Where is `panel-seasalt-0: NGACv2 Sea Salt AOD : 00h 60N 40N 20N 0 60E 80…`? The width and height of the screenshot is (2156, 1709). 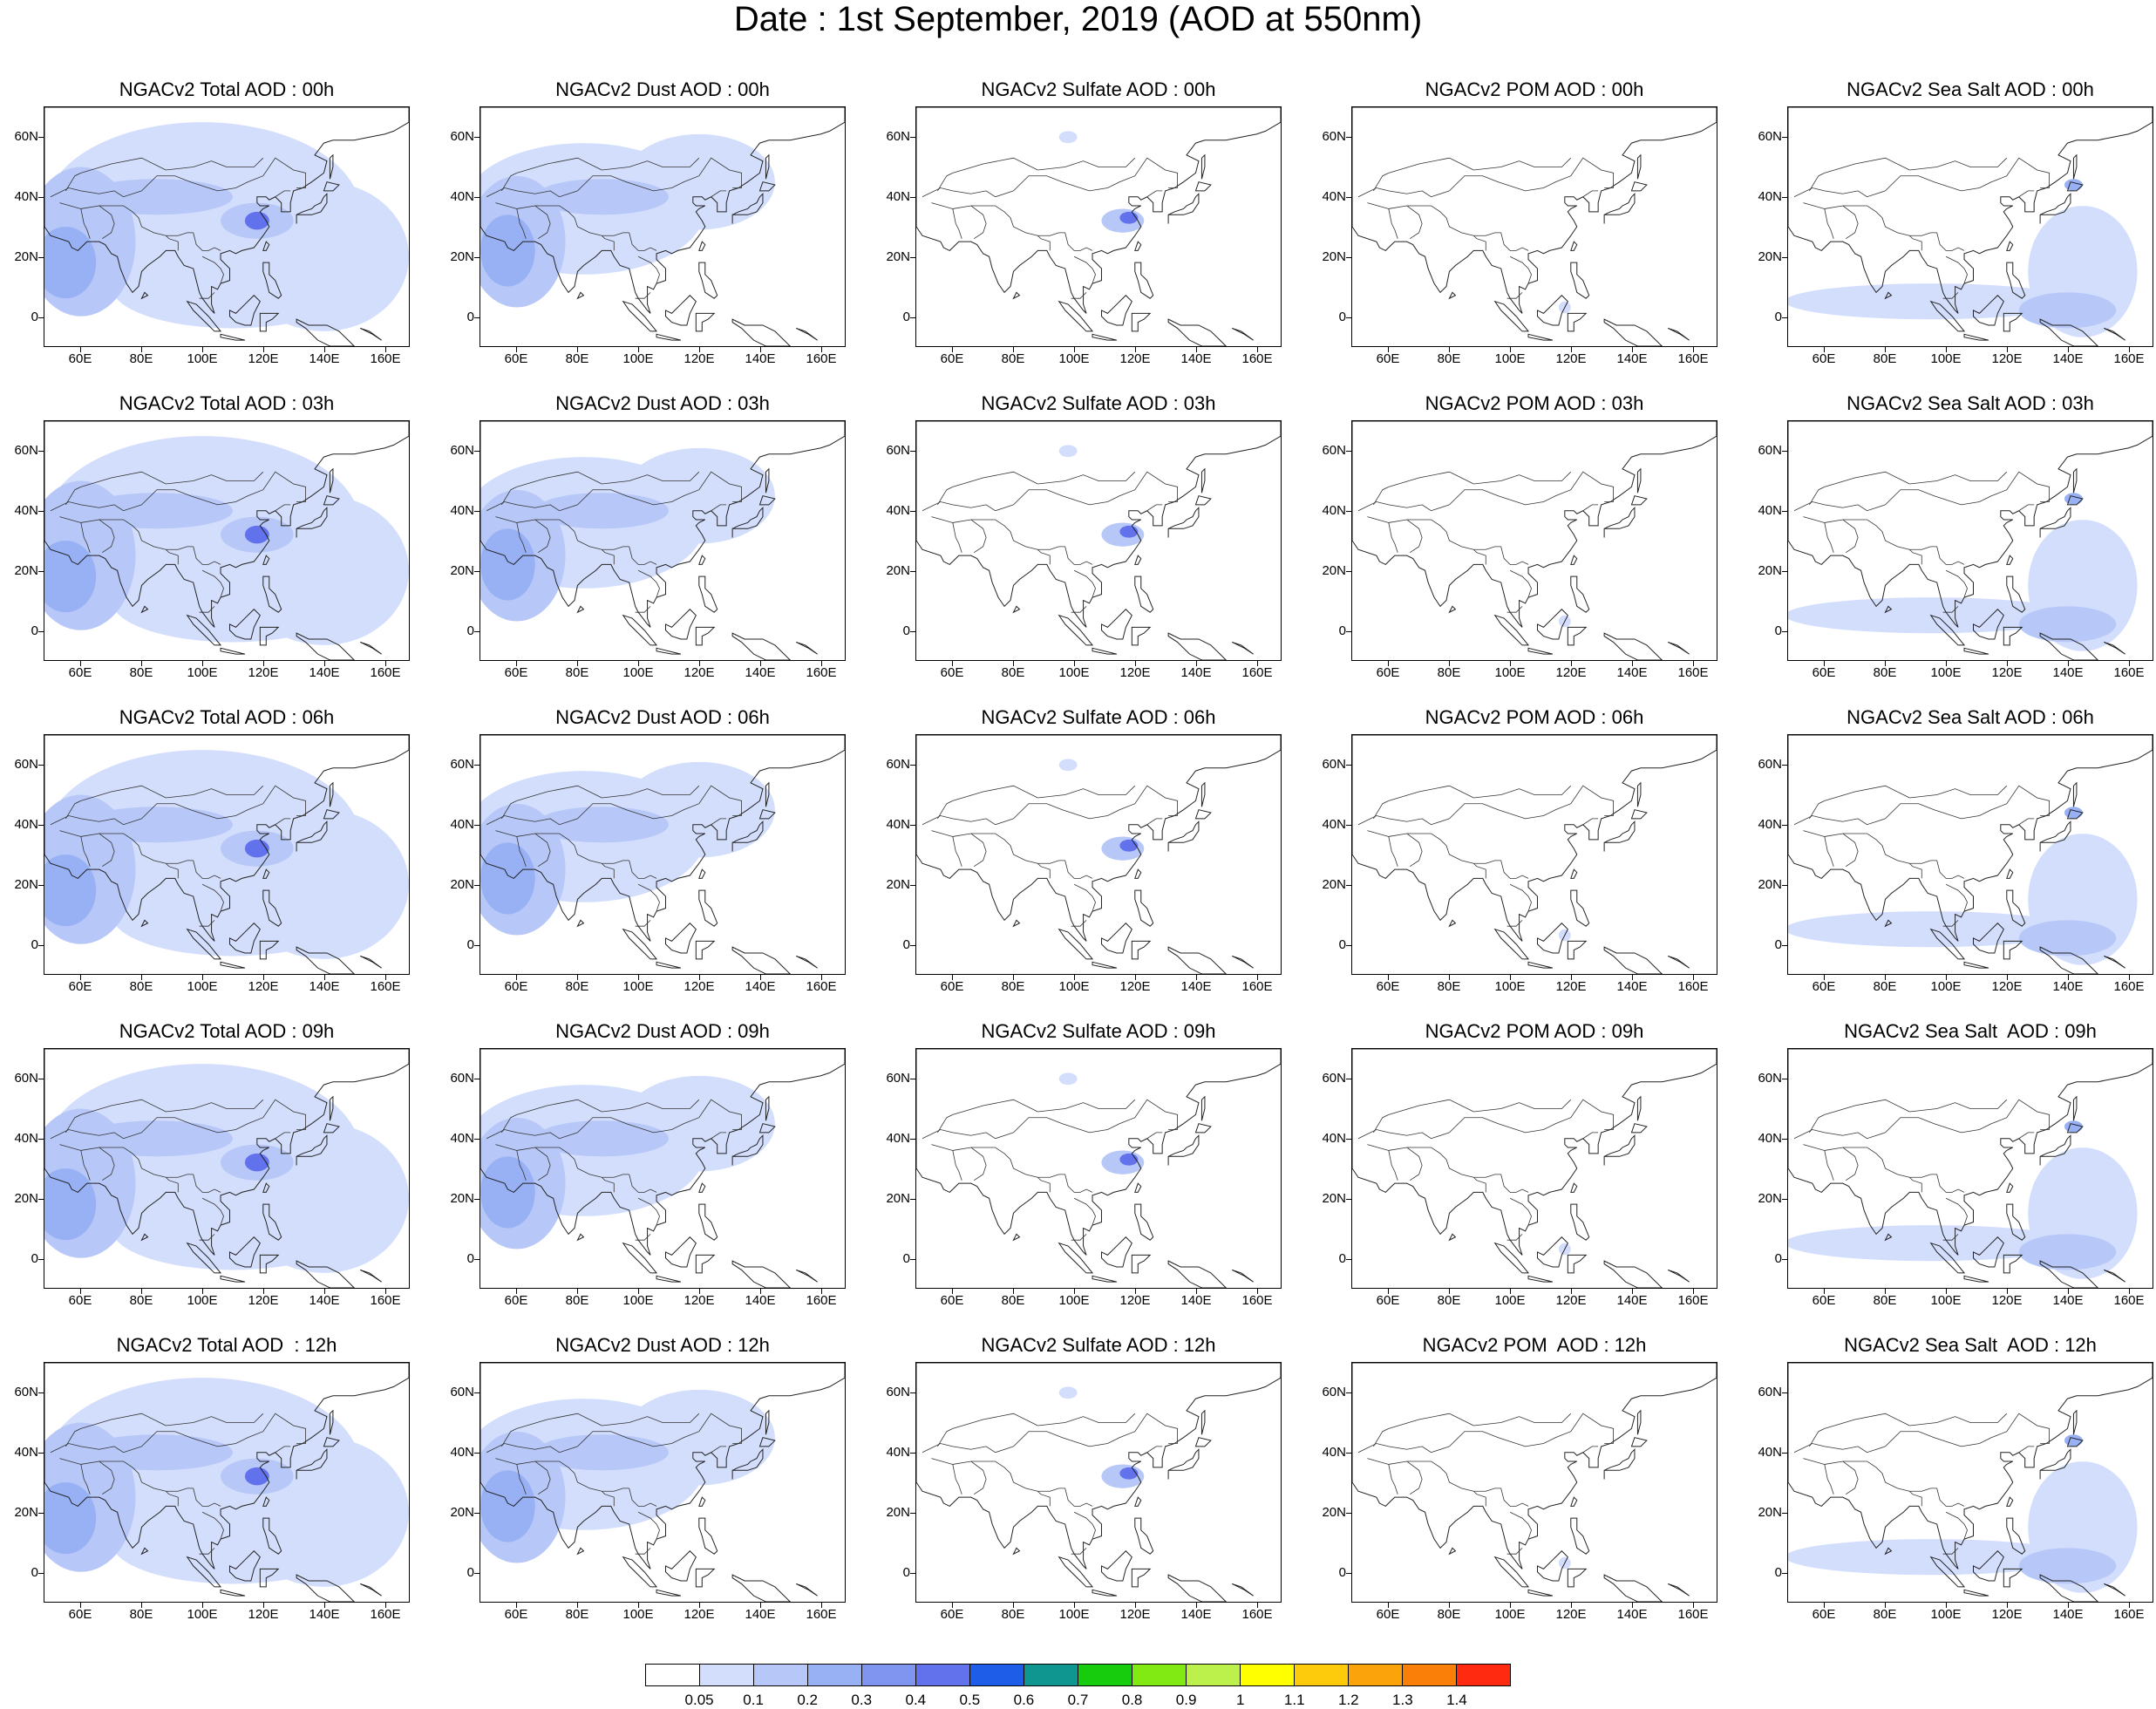
panel-seasalt-0: NGACv2 Sea Salt AOD : 00h 60N 40N 20N 0 60E 80… is located at coordinates (1948, 226).